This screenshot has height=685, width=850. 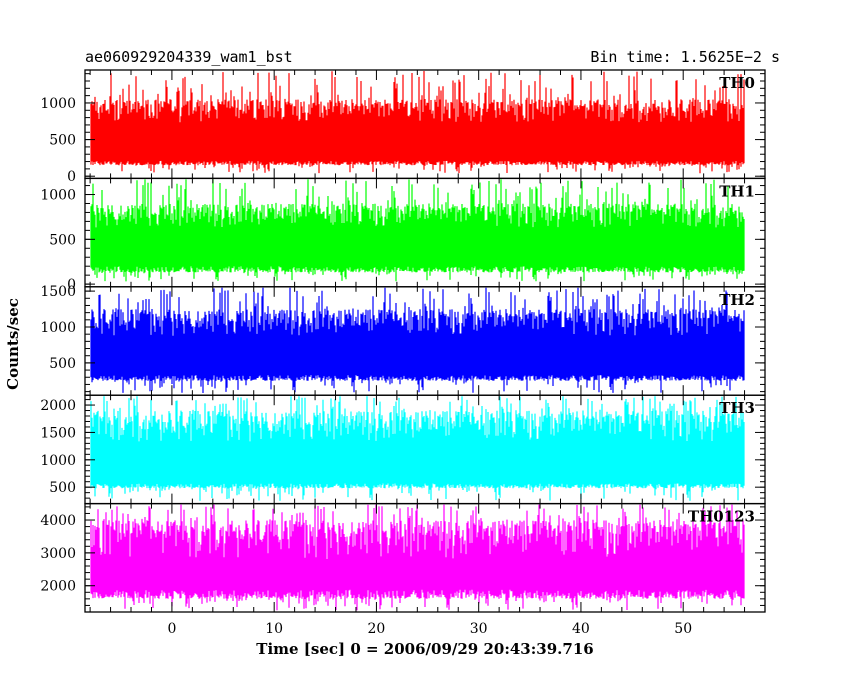 What do you see at coordinates (737, 300) in the screenshot?
I see `series-label: TH2` at bounding box center [737, 300].